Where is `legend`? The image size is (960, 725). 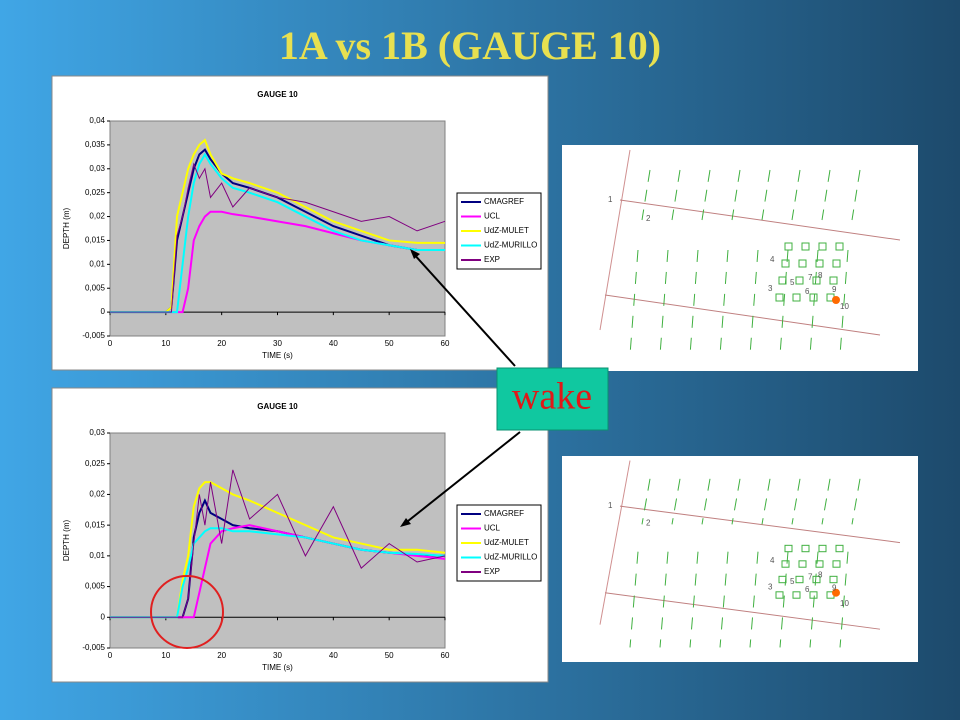
legend is located at coordinates (499, 231).